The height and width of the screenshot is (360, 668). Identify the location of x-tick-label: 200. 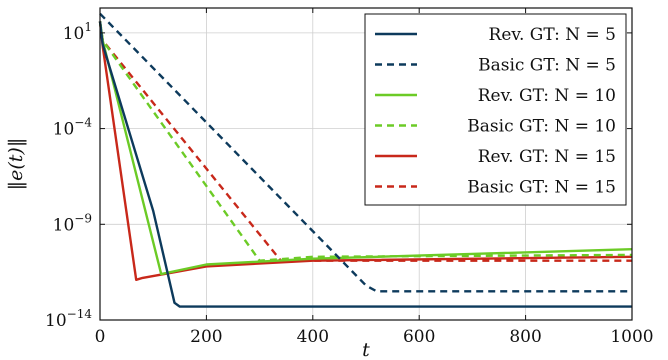
(206, 337).